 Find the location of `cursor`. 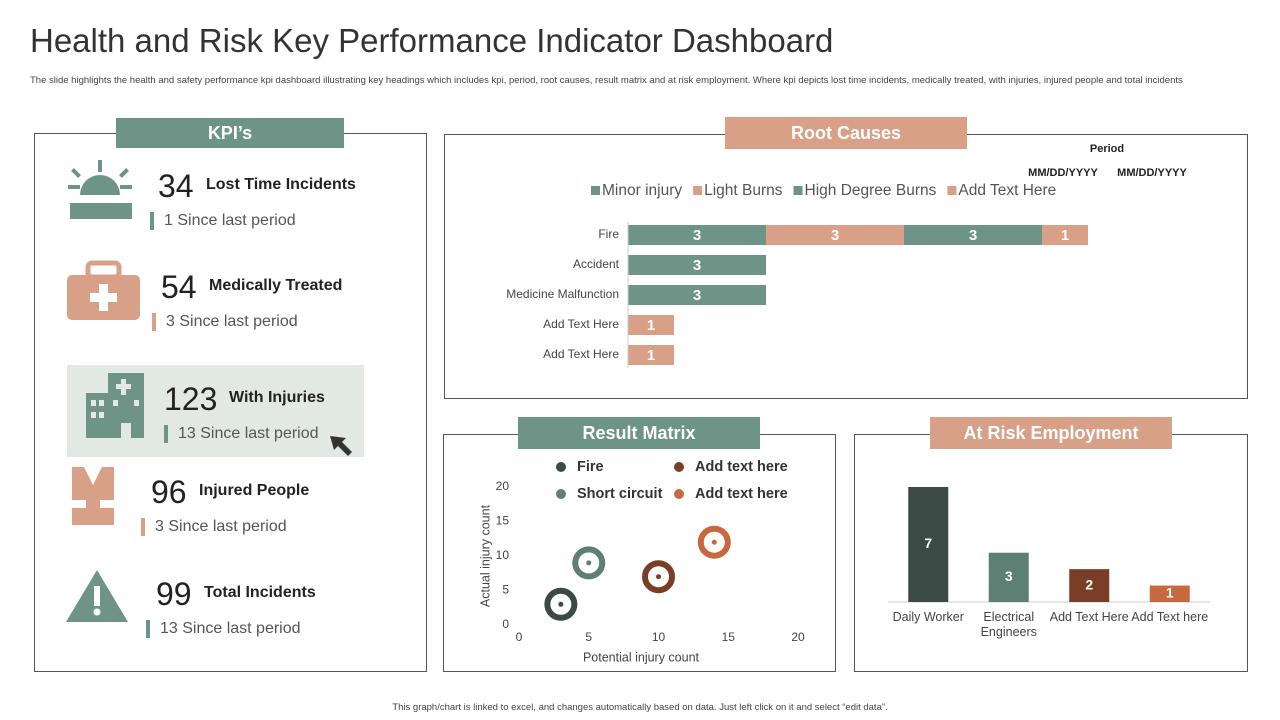

cursor is located at coordinates (341, 446).